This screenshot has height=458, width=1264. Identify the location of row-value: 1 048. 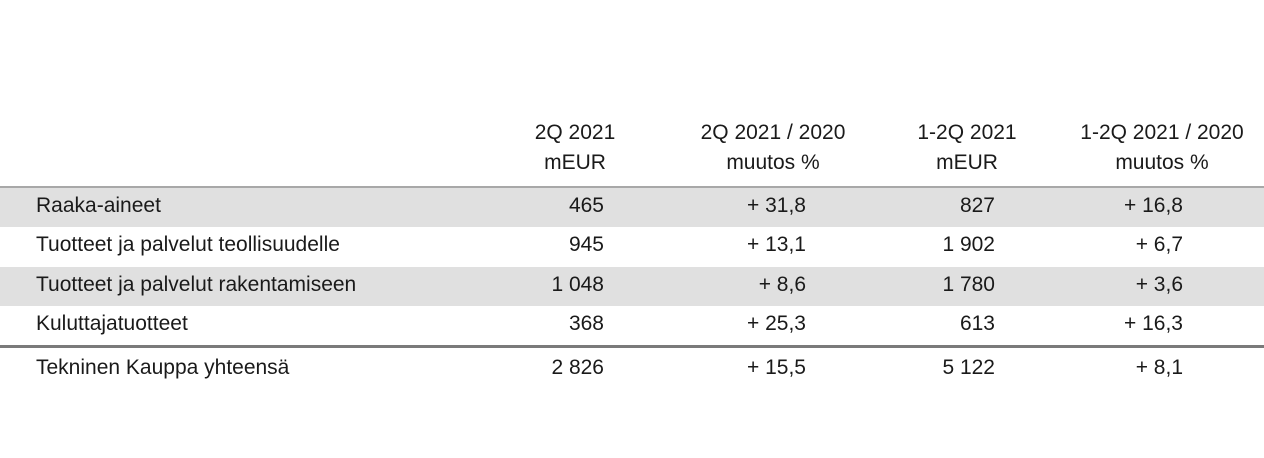
(577, 284).